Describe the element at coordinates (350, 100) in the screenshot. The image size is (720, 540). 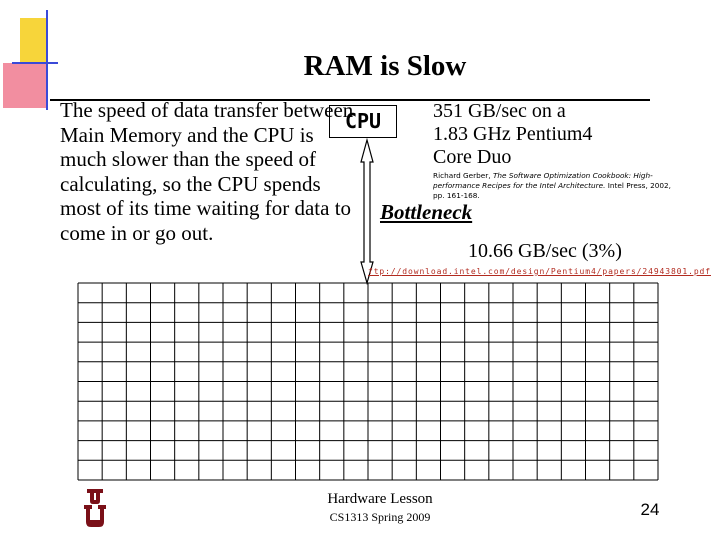
I see `title-divider` at that location.